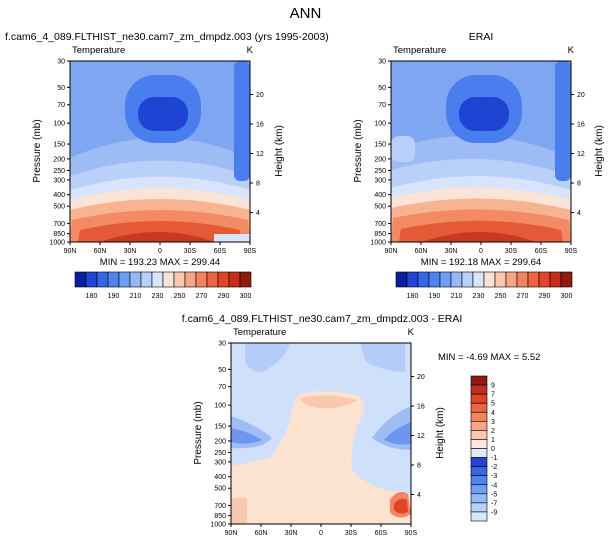  What do you see at coordinates (158, 296) in the screenshot?
I see `colorbar-label: 230` at bounding box center [158, 296].